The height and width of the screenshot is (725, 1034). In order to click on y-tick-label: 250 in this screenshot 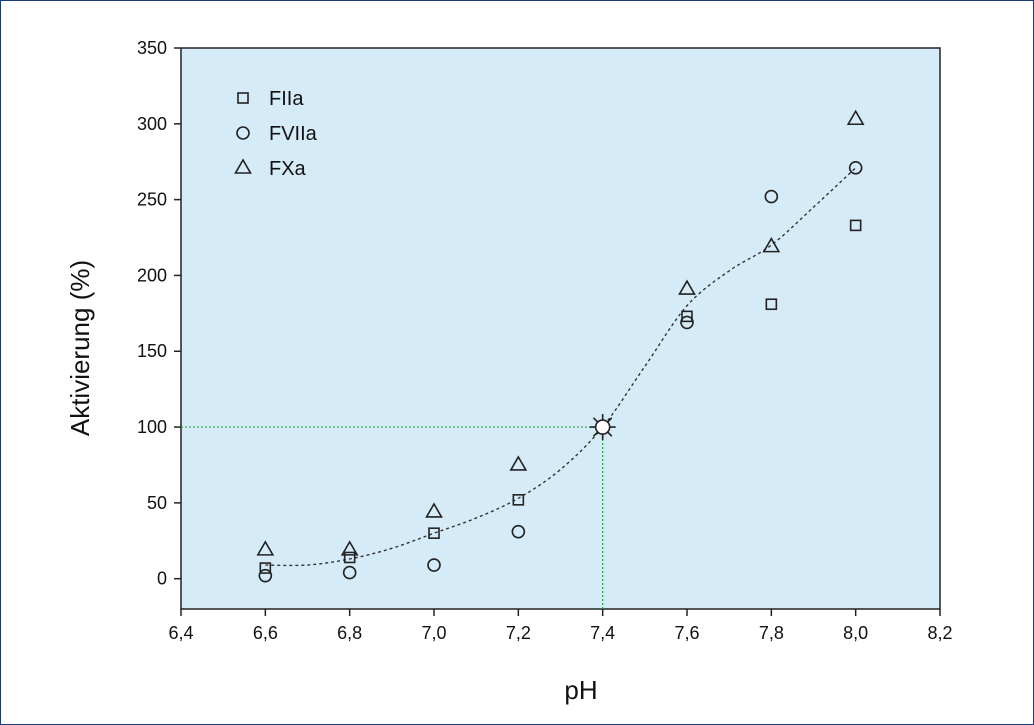, I will do `click(152, 200)`.